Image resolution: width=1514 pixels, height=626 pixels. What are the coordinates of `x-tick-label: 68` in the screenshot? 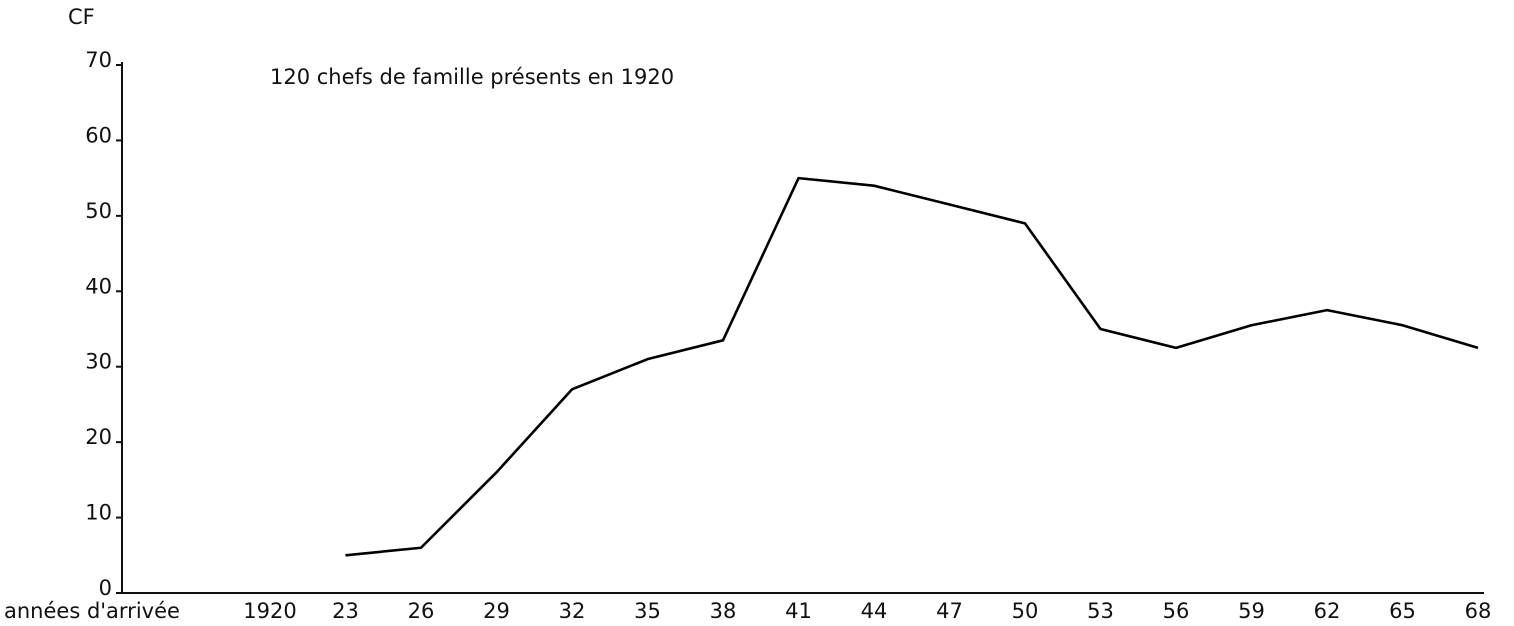 It's located at (1478, 611).